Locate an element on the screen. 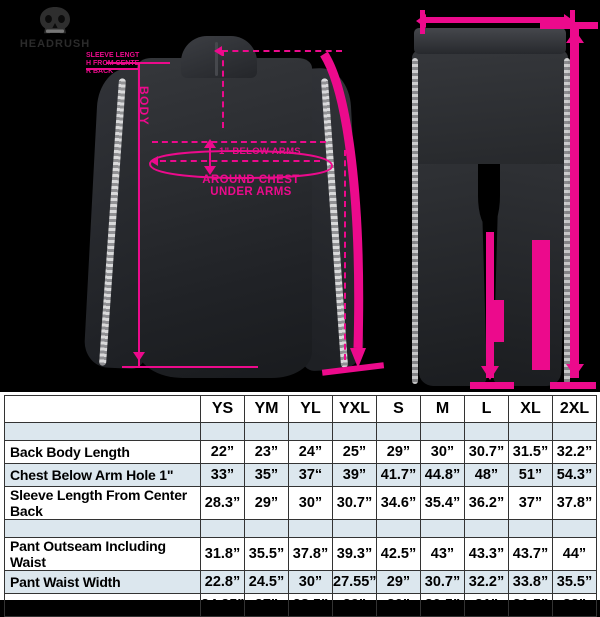 This screenshot has width=600, height=617. size-header-s: S is located at coordinates (398, 409).